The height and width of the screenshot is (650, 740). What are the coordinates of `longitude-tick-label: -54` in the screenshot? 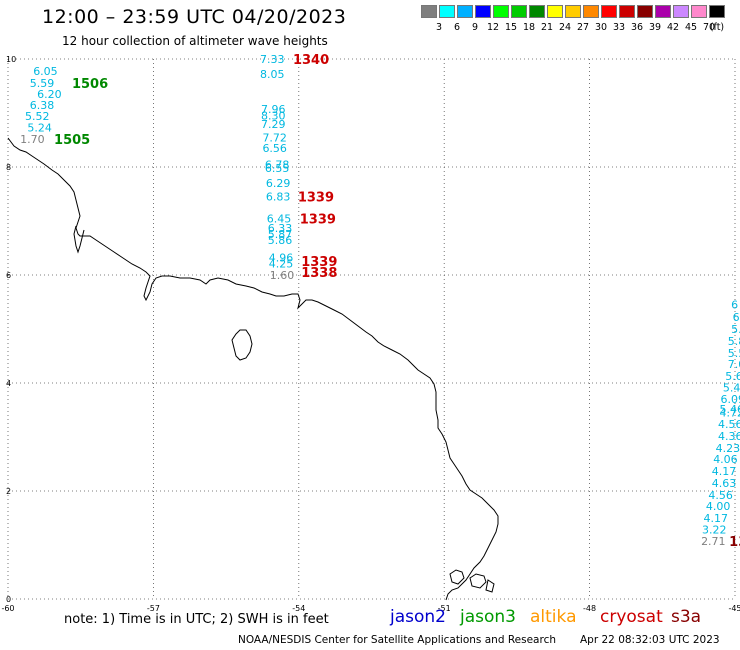 It's located at (298, 608).